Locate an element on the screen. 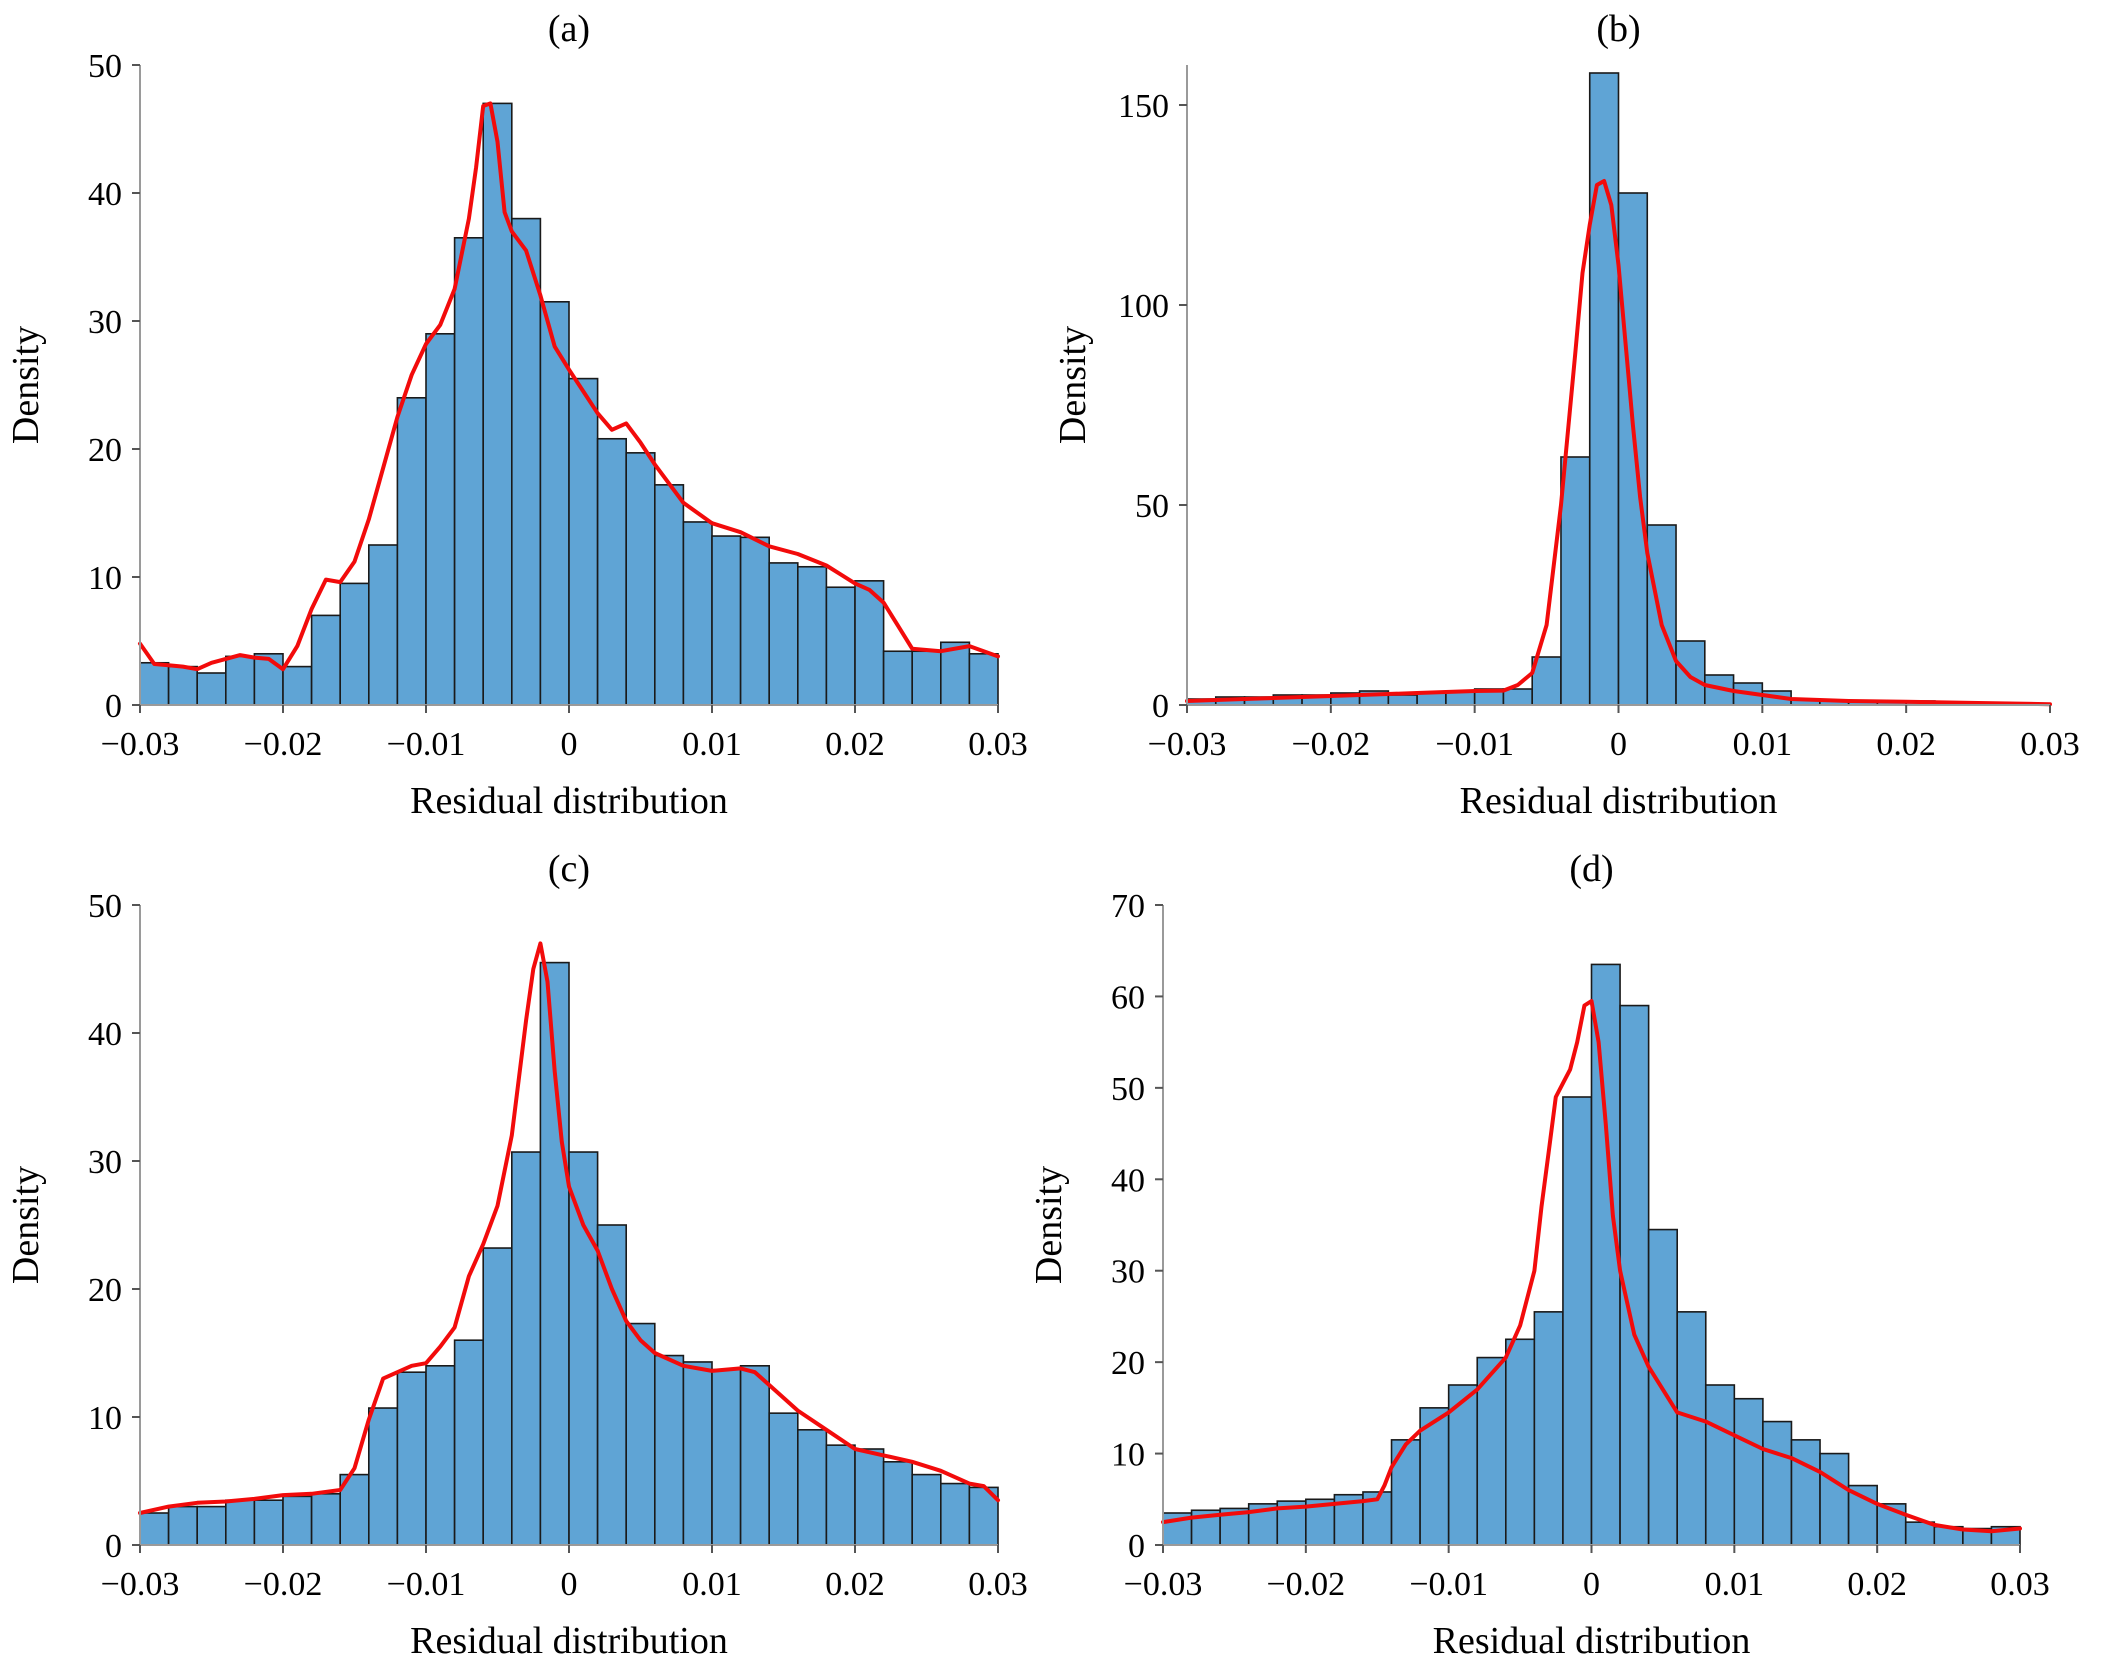  x-tick-label-c-6: 0.03 is located at coordinates (998, 1584).